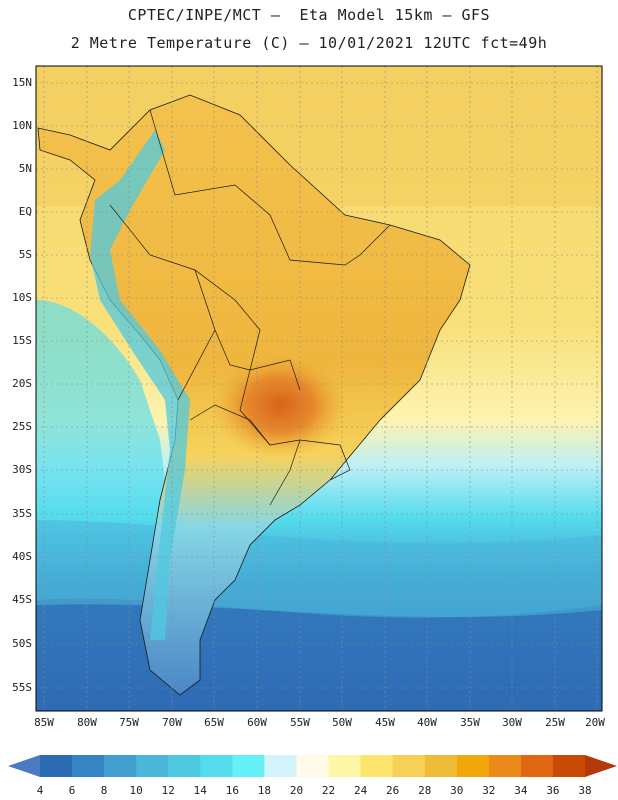  I want to click on lon-label: 80W, so click(87, 722).